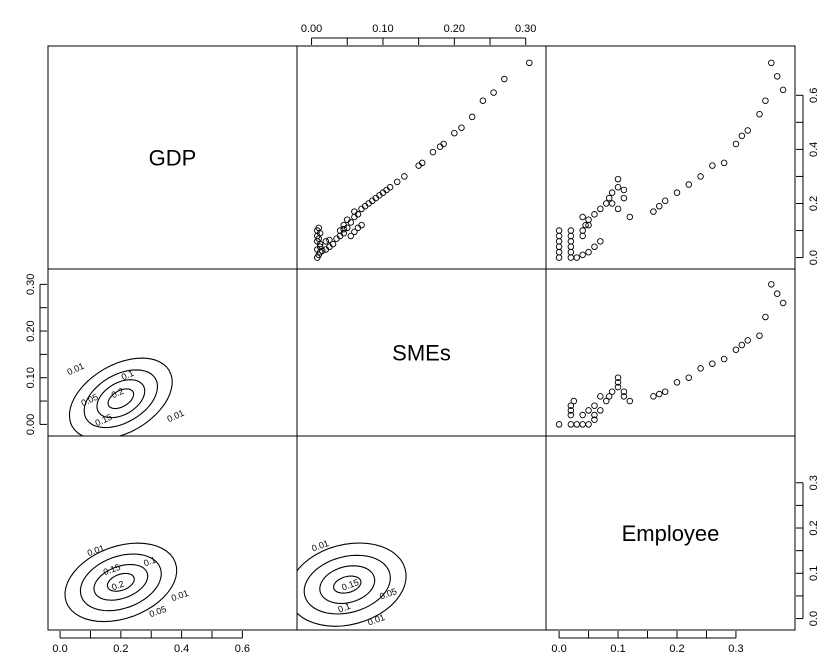 The width and height of the screenshot is (835, 662). What do you see at coordinates (173, 158) in the screenshot?
I see `variable-label: GDP` at bounding box center [173, 158].